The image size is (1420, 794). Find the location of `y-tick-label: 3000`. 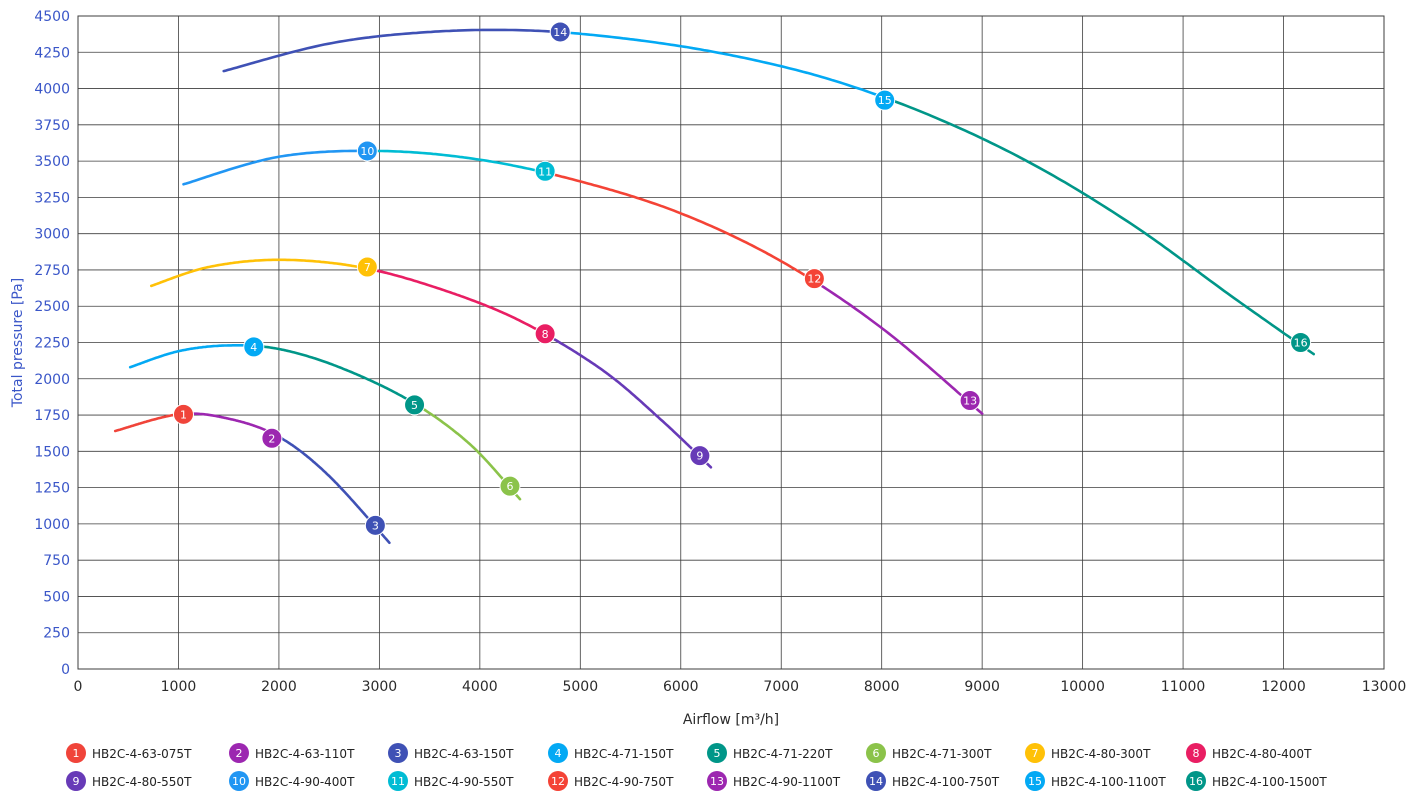

y-tick-label: 3000 is located at coordinates (52, 235).